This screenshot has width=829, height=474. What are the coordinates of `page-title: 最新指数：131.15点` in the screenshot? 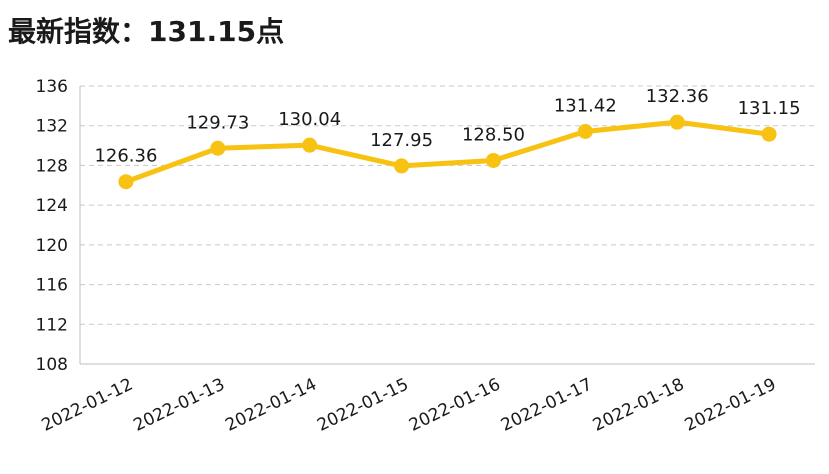 It's located at (146, 30).